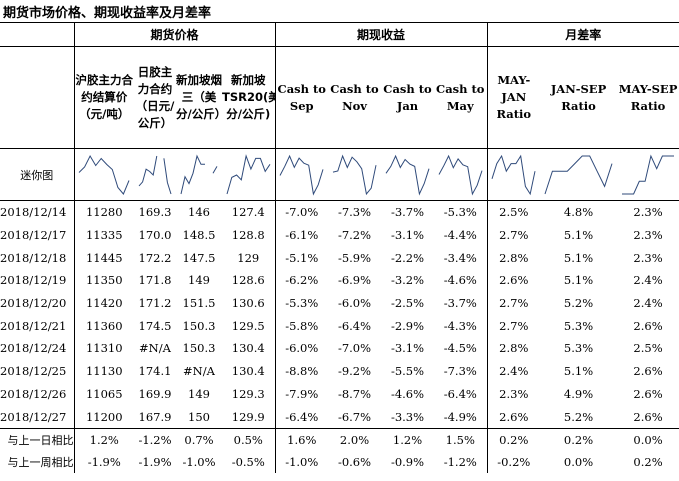 This screenshot has height=481, width=679. I want to click on footer-label: 与上一周相比, so click(37, 461).